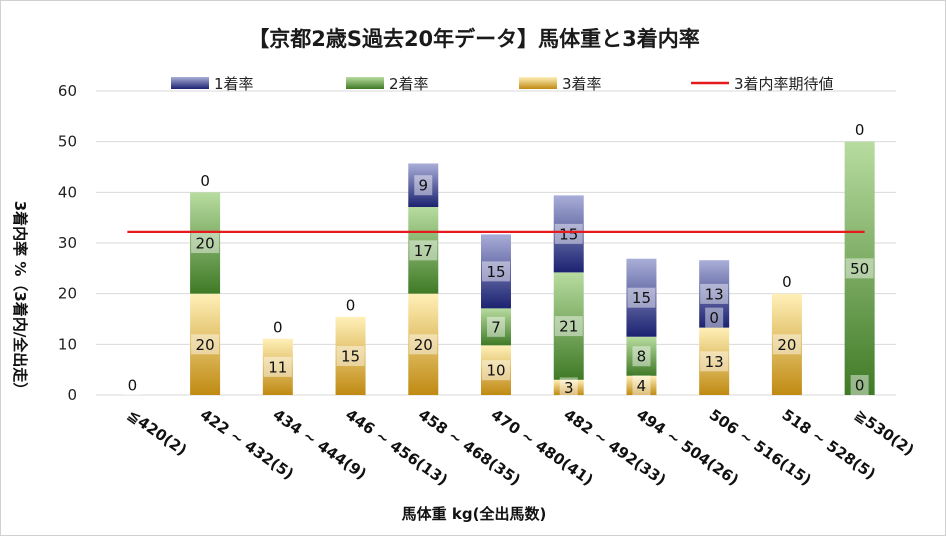 The image size is (946, 537). Describe the element at coordinates (502, 84) in the screenshot. I see `legend: 1着率 2着率 3着率 3着内率期待値` at that location.